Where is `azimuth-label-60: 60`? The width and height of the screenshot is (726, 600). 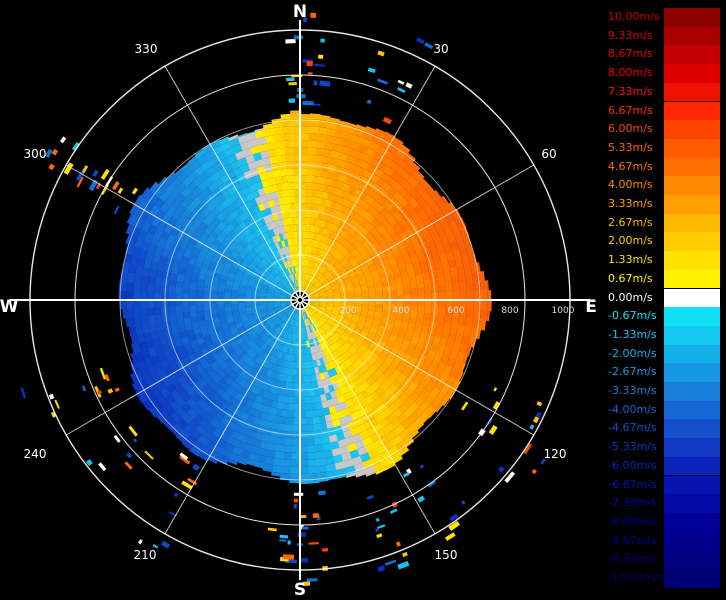
azimuth-label-60: 60 is located at coordinates (548, 154).